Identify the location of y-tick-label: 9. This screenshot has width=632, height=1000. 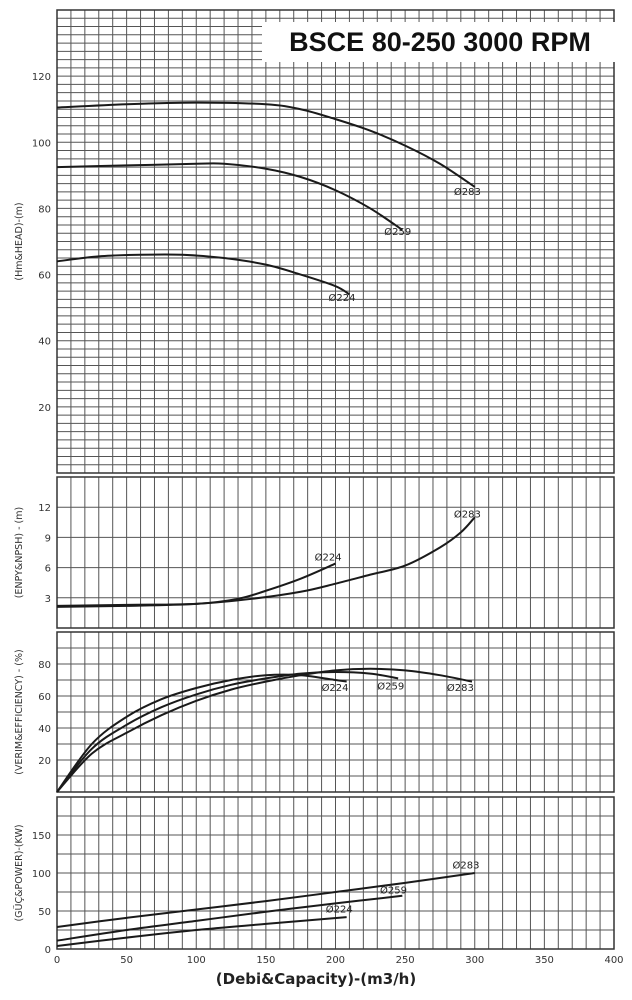
(48, 538).